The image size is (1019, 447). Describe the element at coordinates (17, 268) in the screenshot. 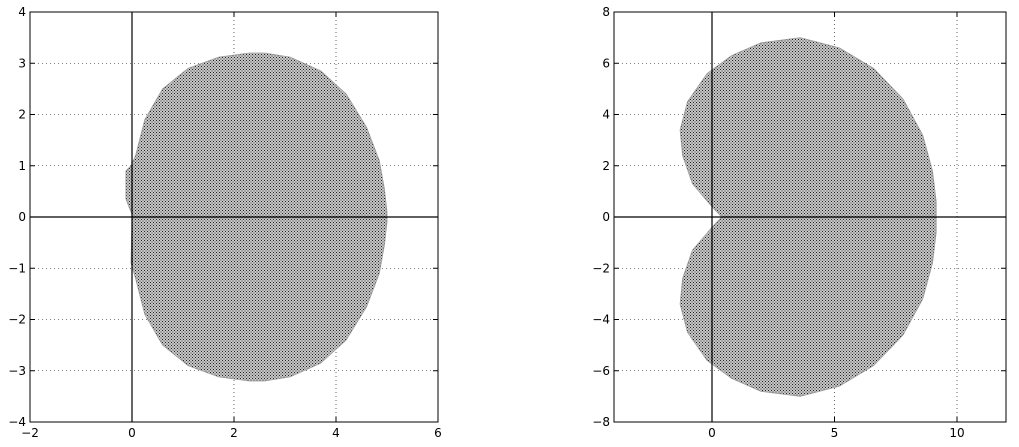

I see `y-tick-label: −1` at that location.